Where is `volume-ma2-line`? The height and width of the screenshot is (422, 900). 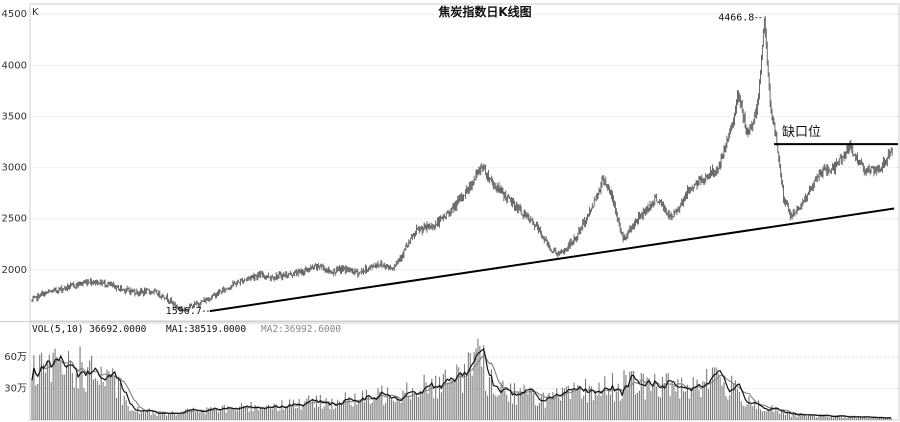 volume-ma2-line is located at coordinates (461, 386).